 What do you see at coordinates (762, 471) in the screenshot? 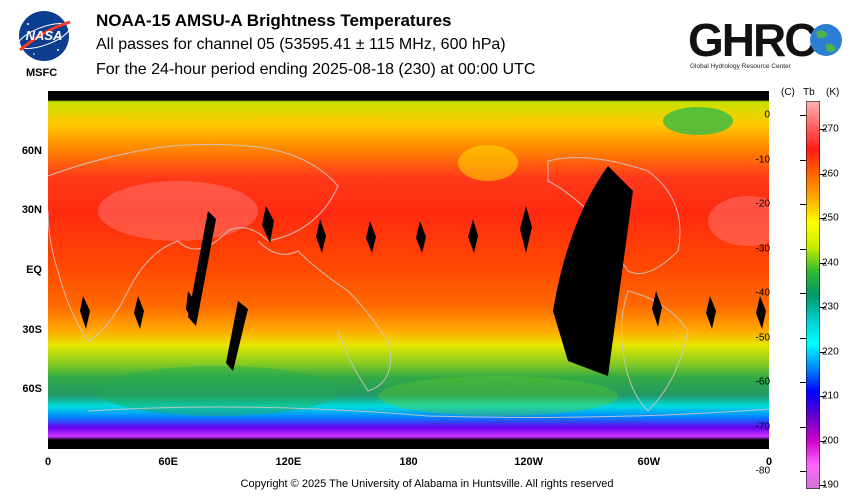
I see `colorbar-celsius-tick: -80` at bounding box center [762, 471].